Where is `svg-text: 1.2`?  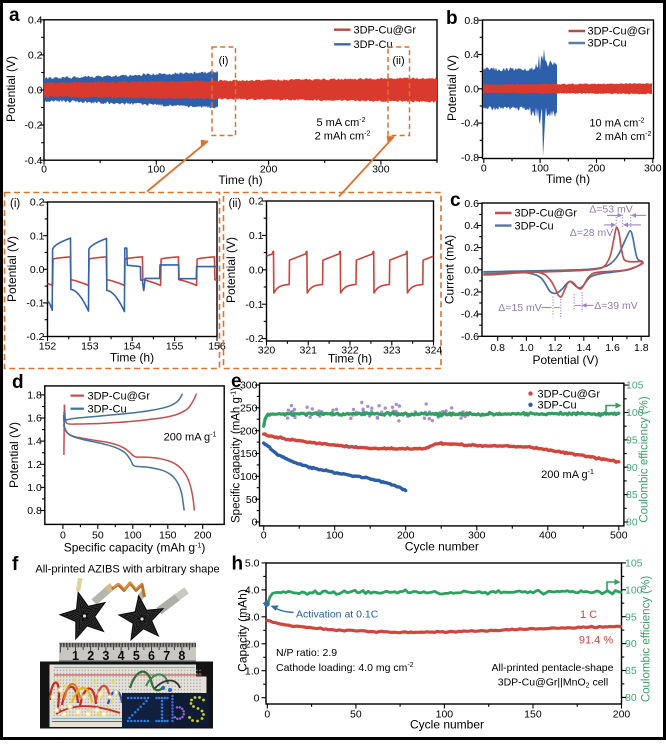
svg-text: 1.2 is located at coordinates (555, 348).